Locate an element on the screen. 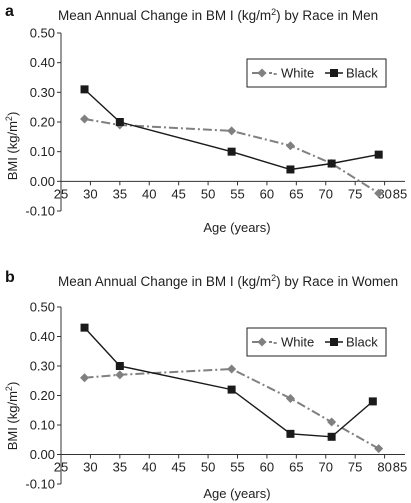 Image resolution: width=411 pixels, height=503 pixels. y-tick-label-a-1: 0.40 is located at coordinates (42, 62).